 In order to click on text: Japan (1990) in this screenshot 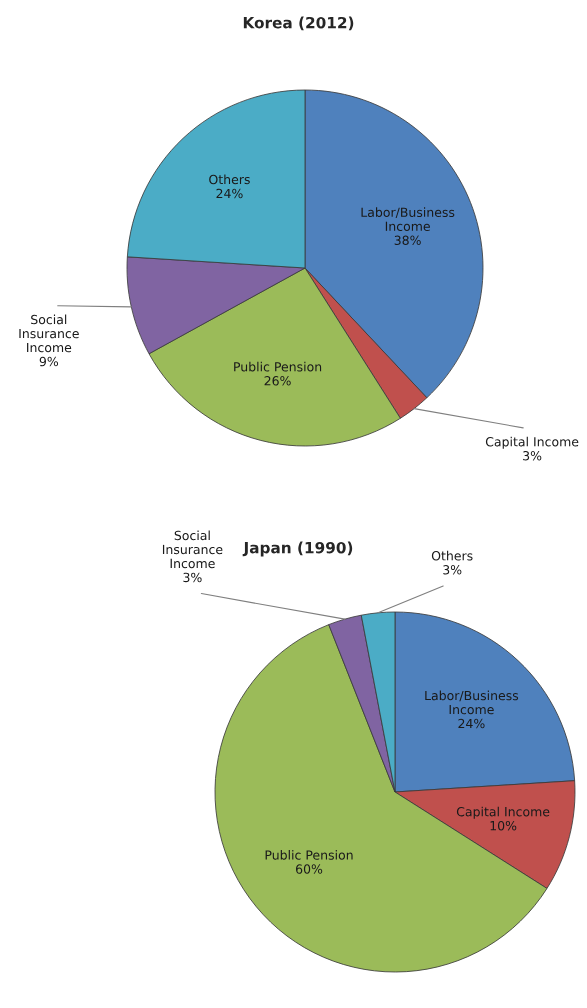, I will do `click(297, 549)`.